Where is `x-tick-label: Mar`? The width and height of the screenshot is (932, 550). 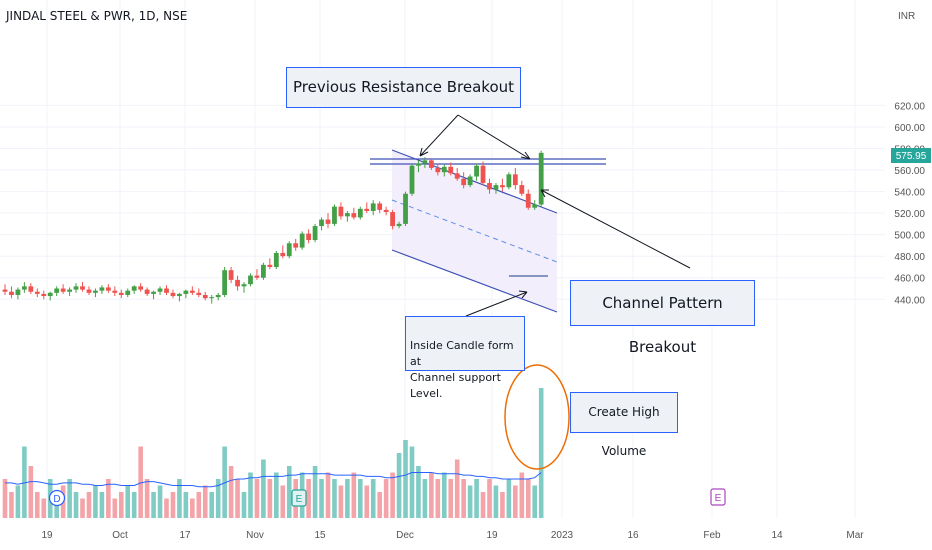
x-tick-label: Mar is located at coordinates (855, 535).